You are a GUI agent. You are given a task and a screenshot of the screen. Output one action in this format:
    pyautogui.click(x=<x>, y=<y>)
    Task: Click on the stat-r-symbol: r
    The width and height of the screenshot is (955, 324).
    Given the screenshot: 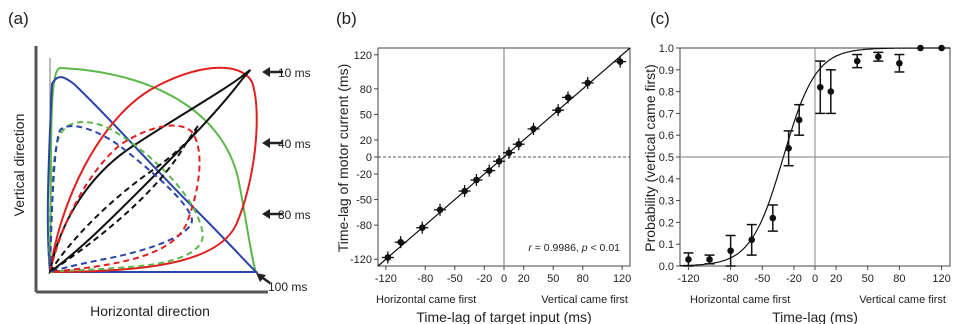 What is the action you would take?
    pyautogui.click(x=530, y=248)
    